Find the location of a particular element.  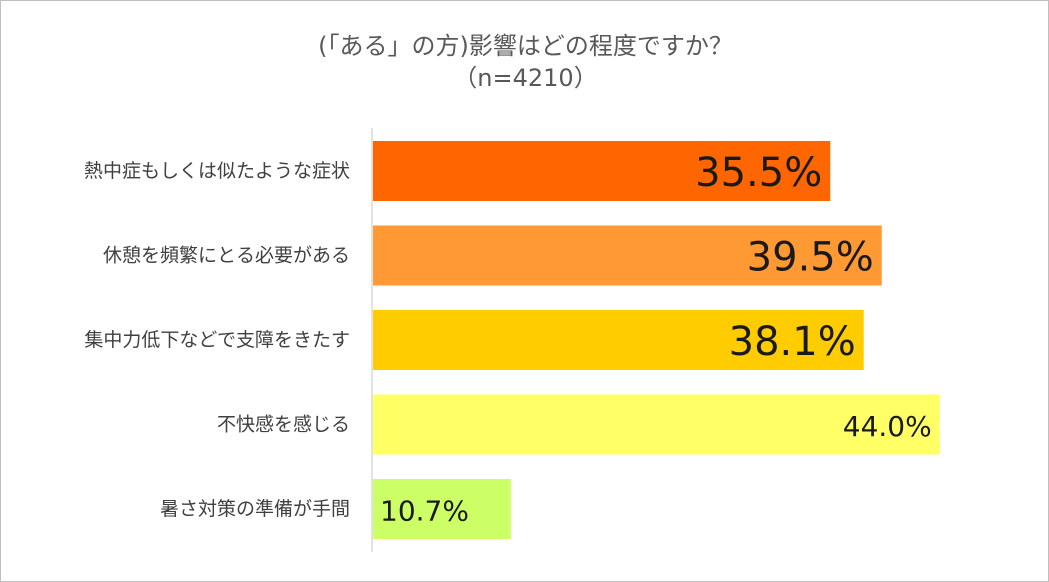

value-label-4: 44.0% is located at coordinates (887, 426).